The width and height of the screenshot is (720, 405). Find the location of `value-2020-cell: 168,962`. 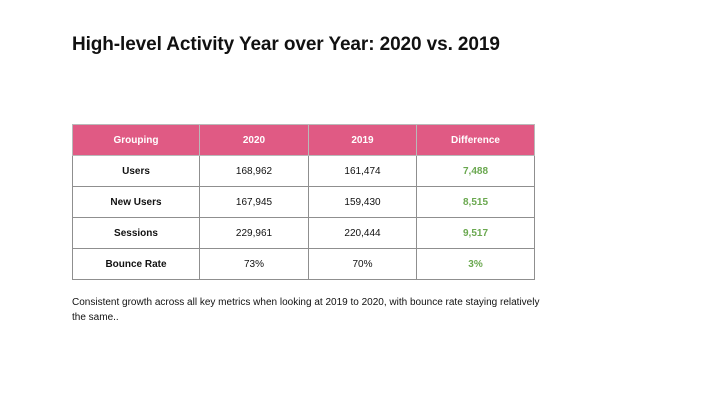

value-2020-cell: 168,962 is located at coordinates (254, 171).